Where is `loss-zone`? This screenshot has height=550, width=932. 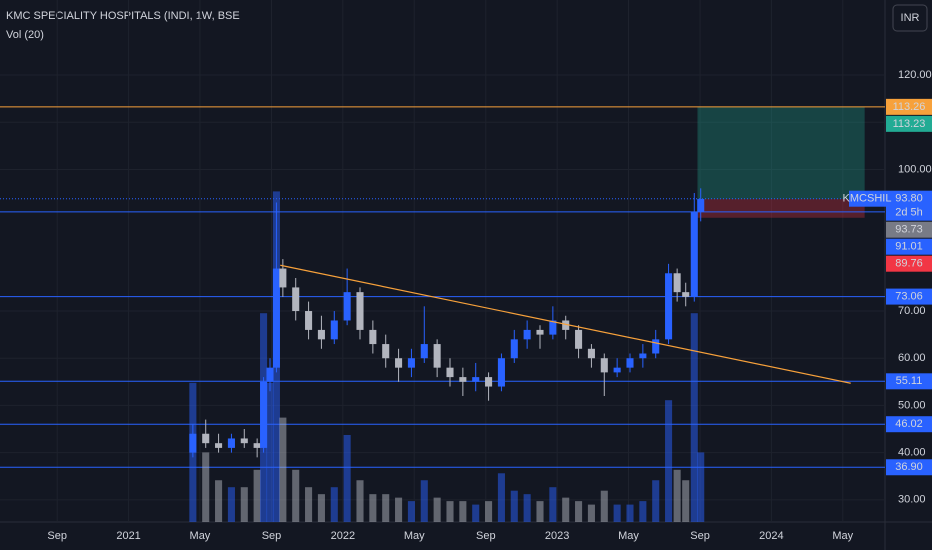
loss-zone is located at coordinates (781, 208).